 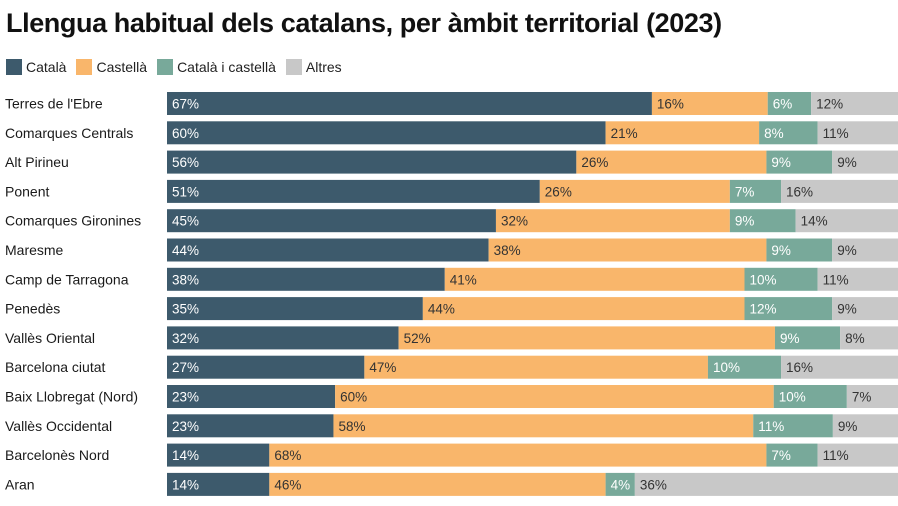 What do you see at coordinates (251, 396) in the screenshot?
I see `bar-segment-catala-baix-llobregat-nord` at bounding box center [251, 396].